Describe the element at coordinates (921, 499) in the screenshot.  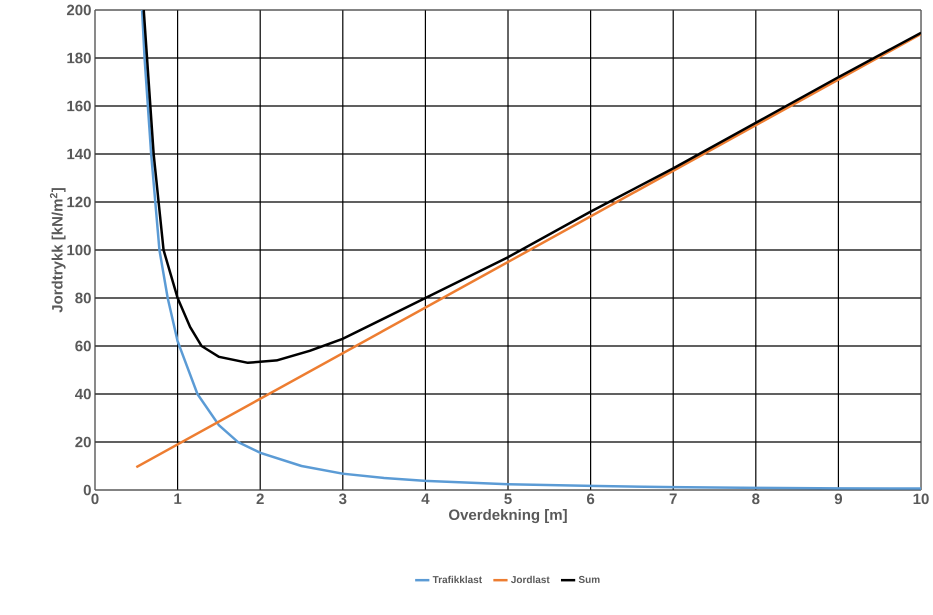
I see `x-tick-label: 10` at that location.